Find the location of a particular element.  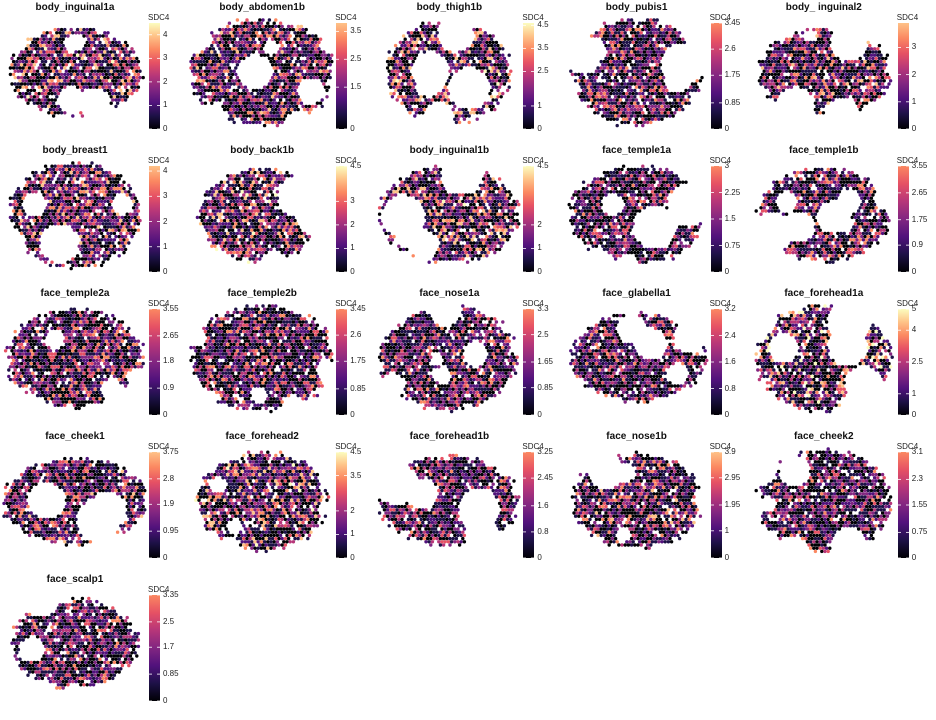

panel-body_inguinal1a: body_inguinal1a SDC4 0 1 2 3 4 is located at coordinates (93, 71).